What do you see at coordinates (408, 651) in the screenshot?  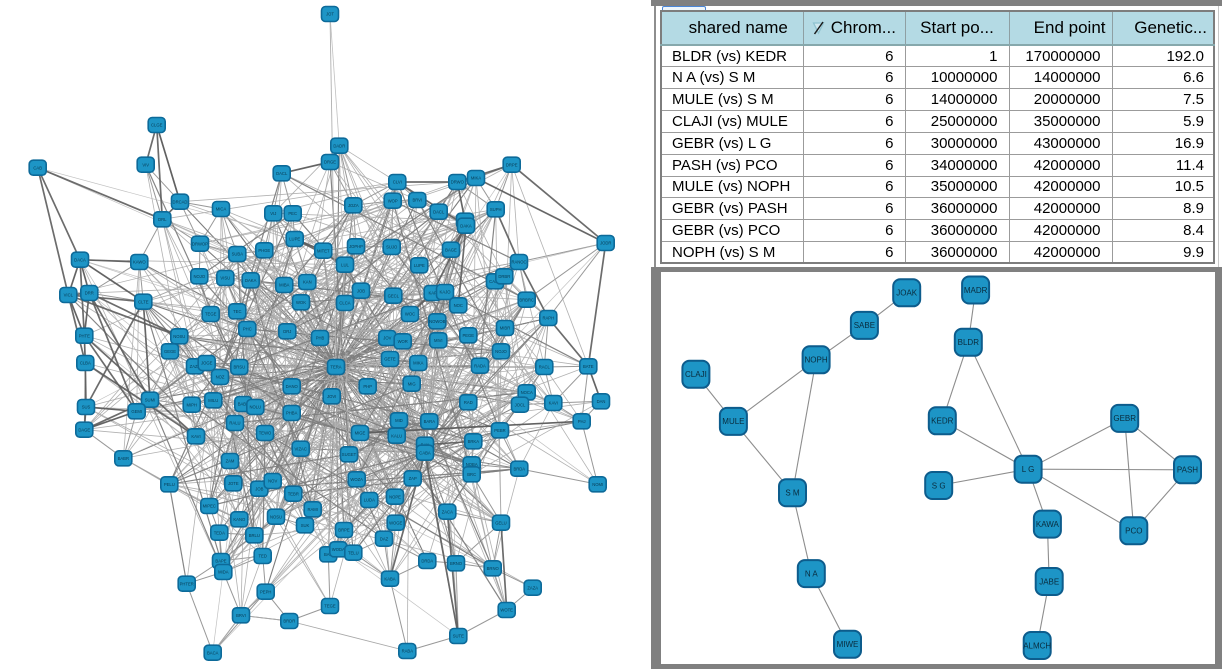 I see `svg-text: RABA` at bounding box center [408, 651].